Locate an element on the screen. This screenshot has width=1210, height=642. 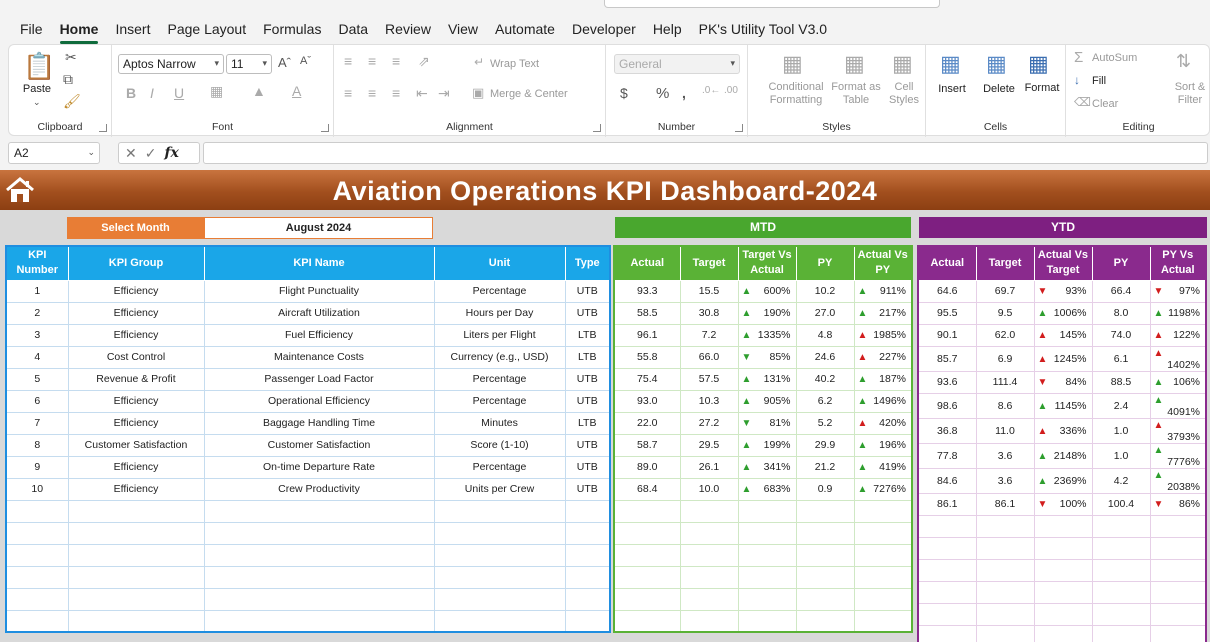
kpi-name-cell: Aircraft Utilization is located at coordinates (319, 313).